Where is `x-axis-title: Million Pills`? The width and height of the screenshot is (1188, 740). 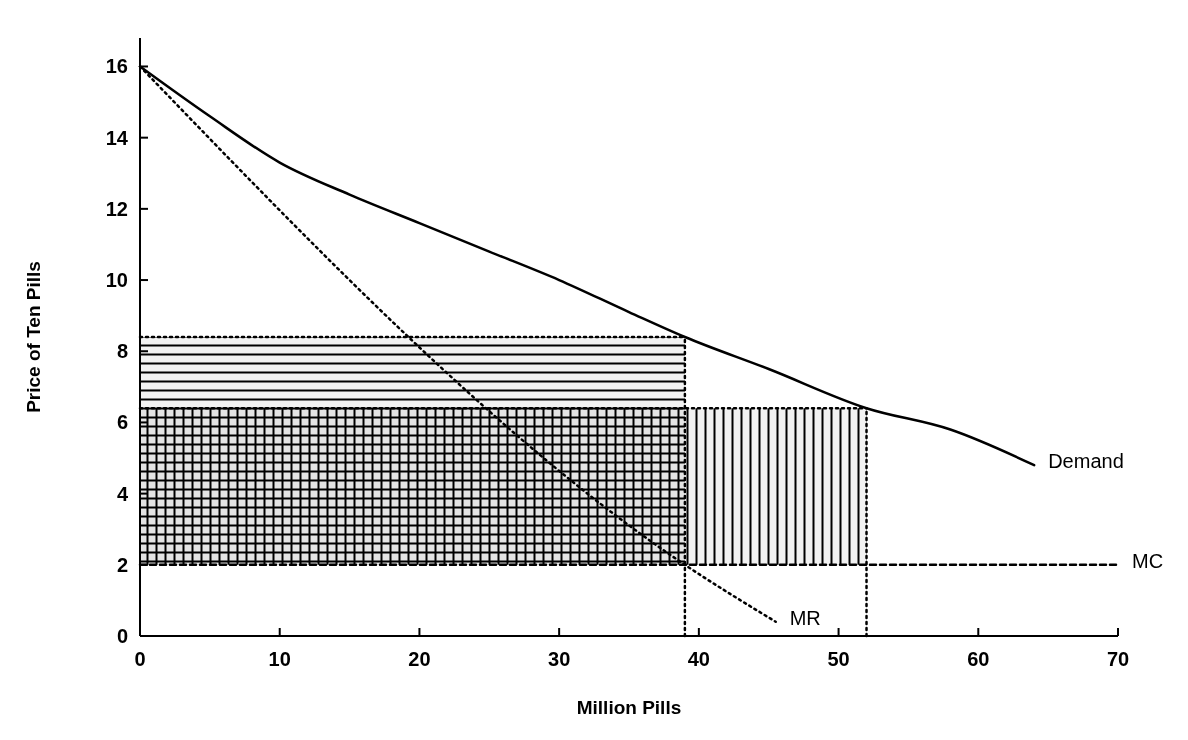
x-axis-title: Million Pills is located at coordinates (629, 707).